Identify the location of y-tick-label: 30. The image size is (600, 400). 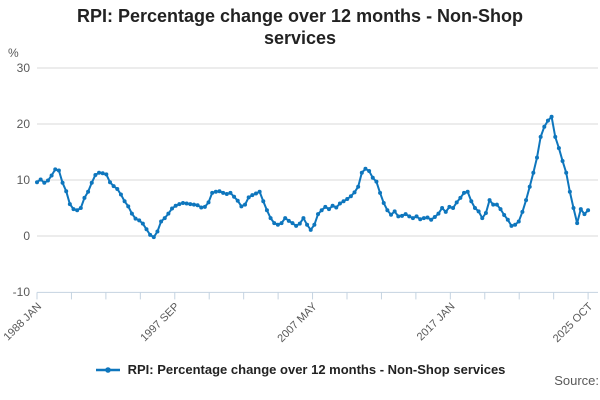
(24, 68).